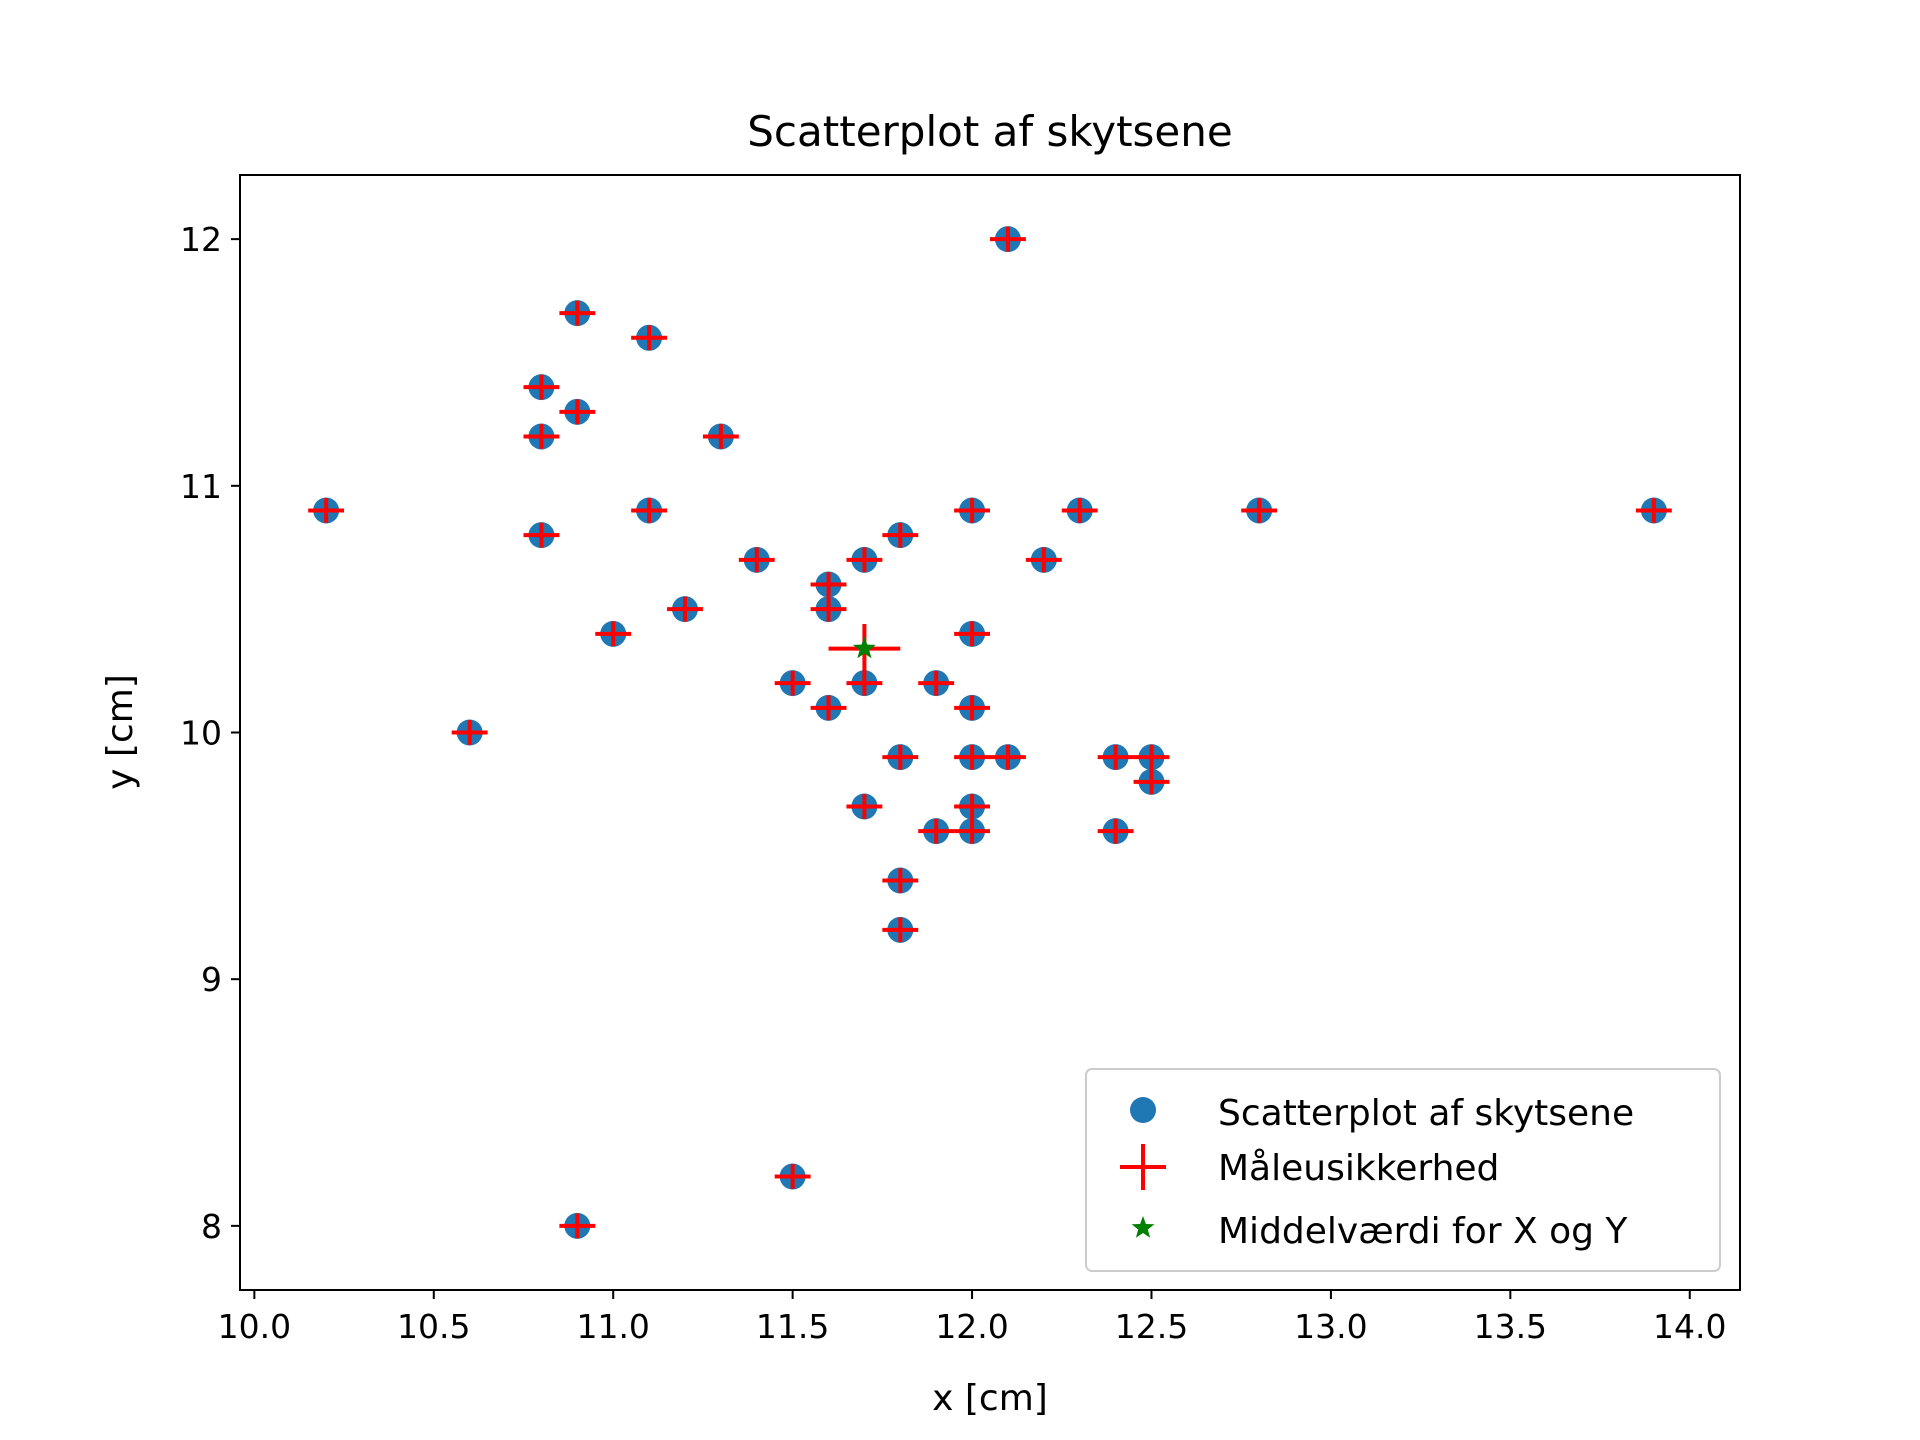 The width and height of the screenshot is (1920, 1440). I want to click on legend-star-marker, so click(1143, 1227).